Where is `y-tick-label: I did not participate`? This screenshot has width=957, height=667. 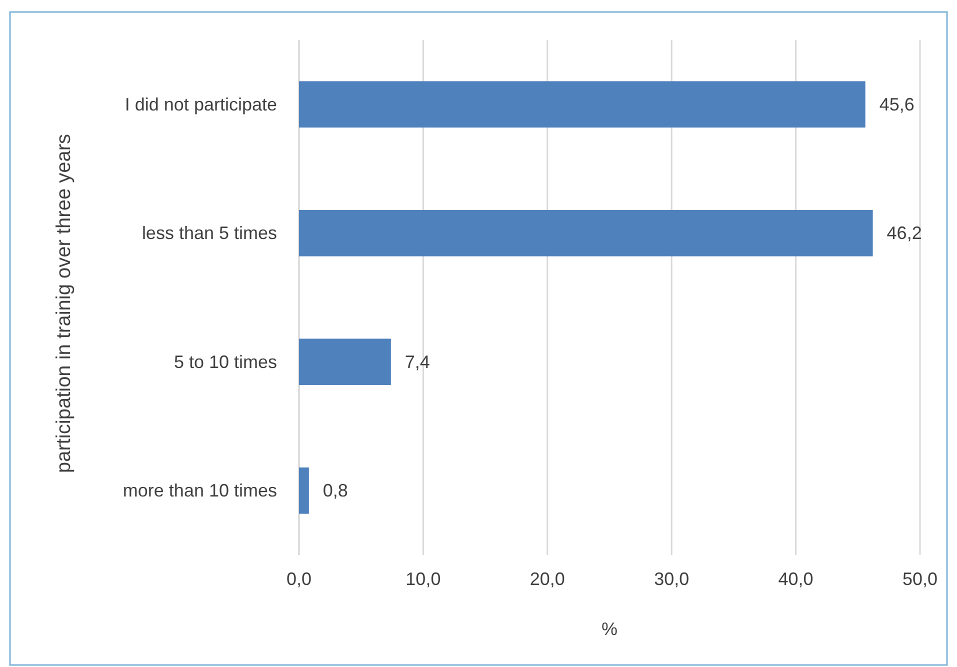
y-tick-label: I did not participate is located at coordinates (200, 104).